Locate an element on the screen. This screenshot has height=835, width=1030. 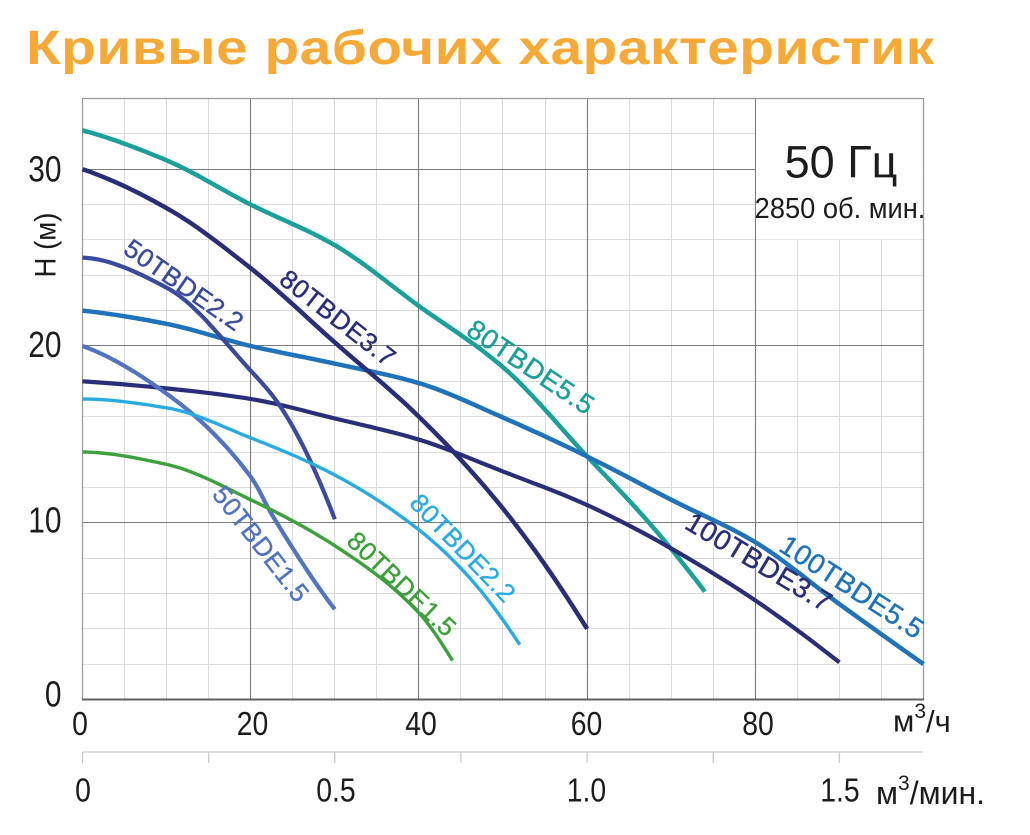
svg-text: 80 is located at coordinates (758, 724).